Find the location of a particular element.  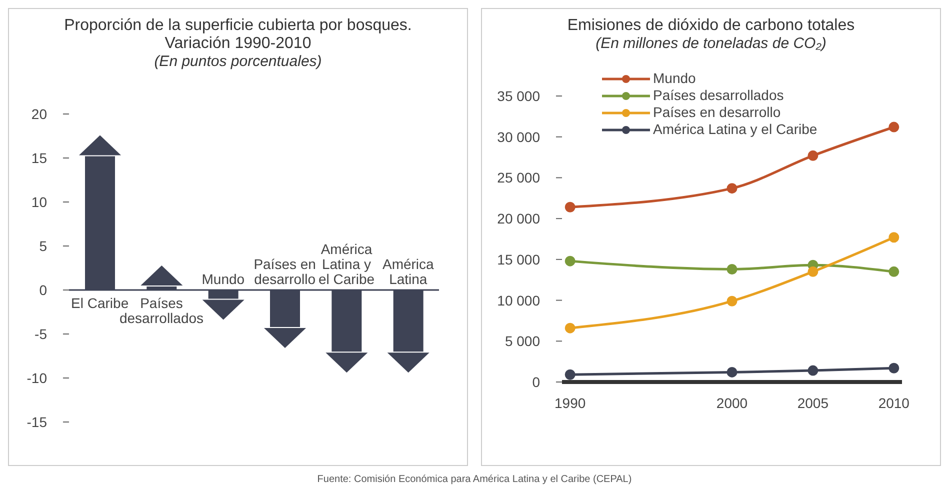

x-tick-label: América Latina y el Caribe is located at coordinates (346, 264).